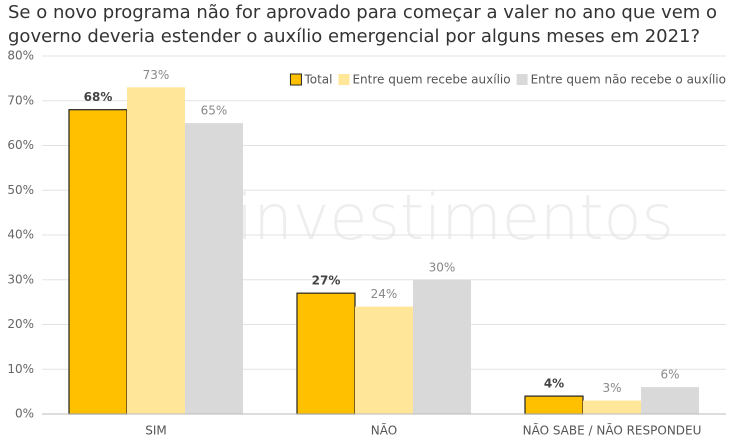 The height and width of the screenshot is (447, 733). What do you see at coordinates (455, 217) in the screenshot?
I see `watermark: investimentos` at bounding box center [455, 217].